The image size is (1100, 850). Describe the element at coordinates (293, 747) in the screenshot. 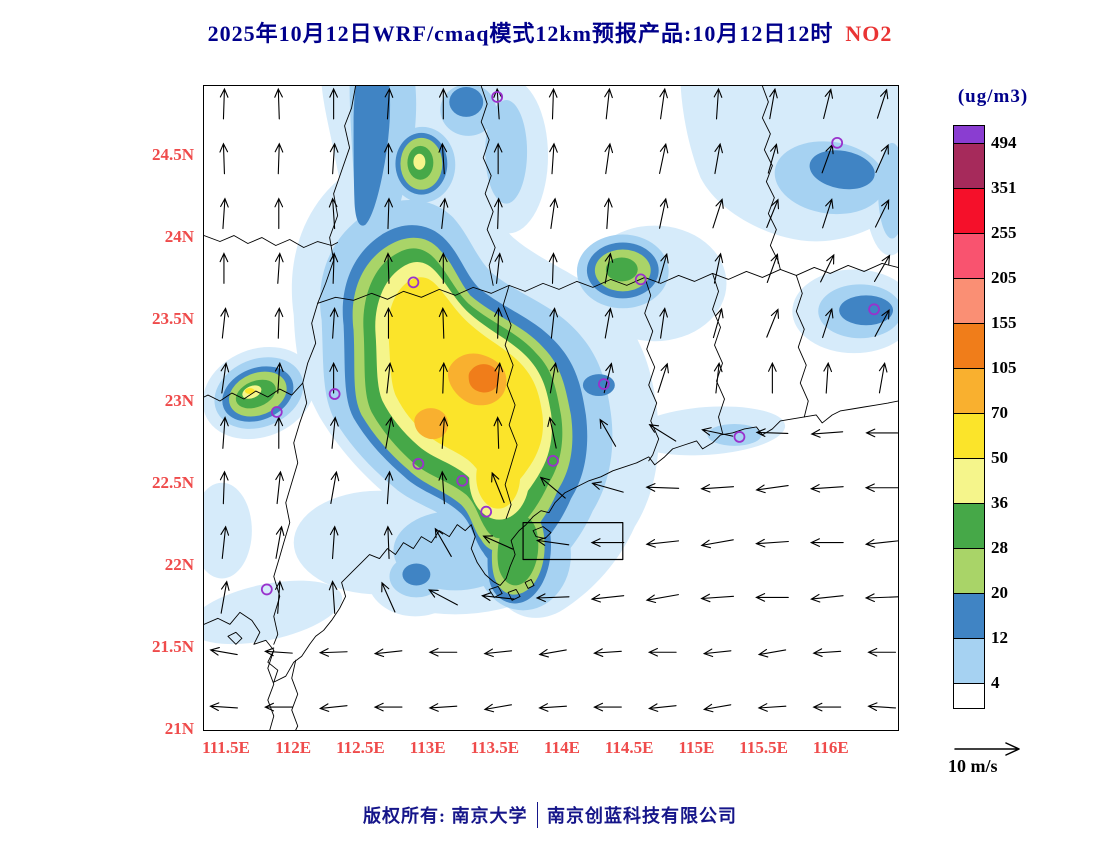

I see `lon-axis-label: 112E` at that location.